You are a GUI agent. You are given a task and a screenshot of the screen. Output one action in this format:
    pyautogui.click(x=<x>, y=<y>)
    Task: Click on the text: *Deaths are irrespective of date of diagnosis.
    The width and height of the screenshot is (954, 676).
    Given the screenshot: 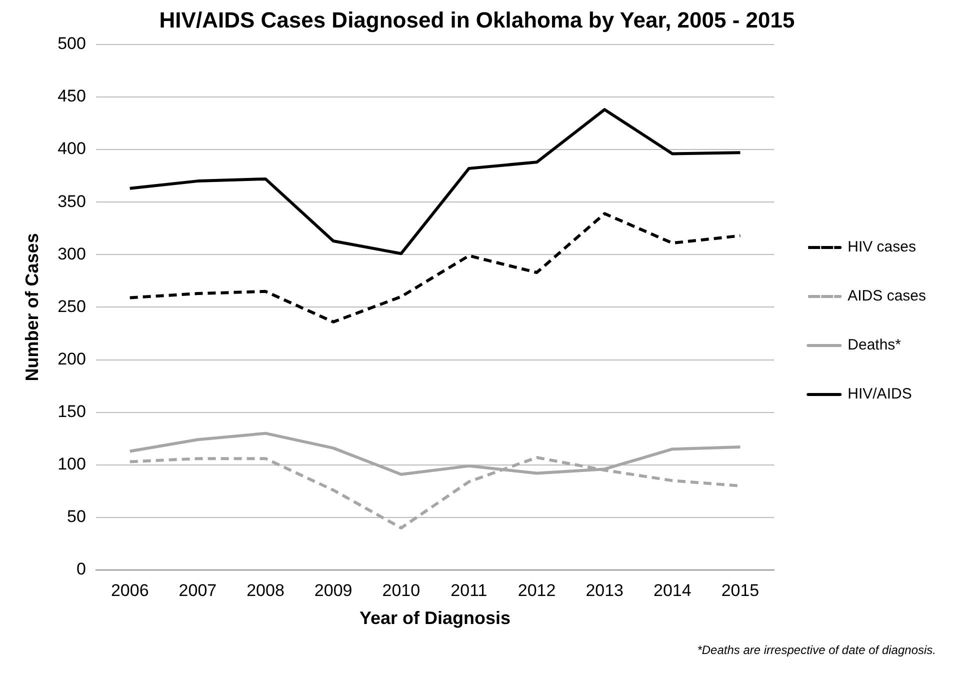 What is the action you would take?
    pyautogui.click(x=816, y=650)
    